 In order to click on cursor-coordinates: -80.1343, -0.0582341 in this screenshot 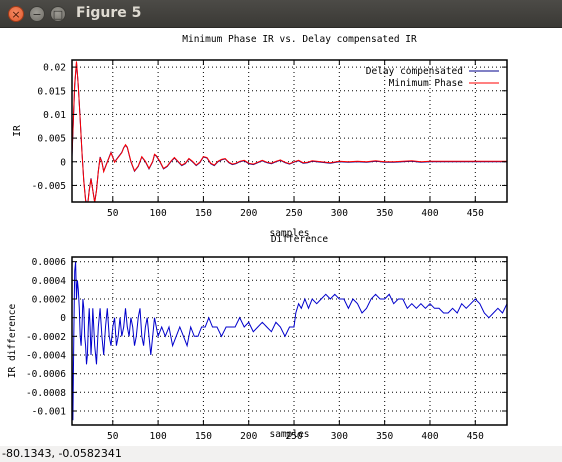, I will do `click(62, 453)`.